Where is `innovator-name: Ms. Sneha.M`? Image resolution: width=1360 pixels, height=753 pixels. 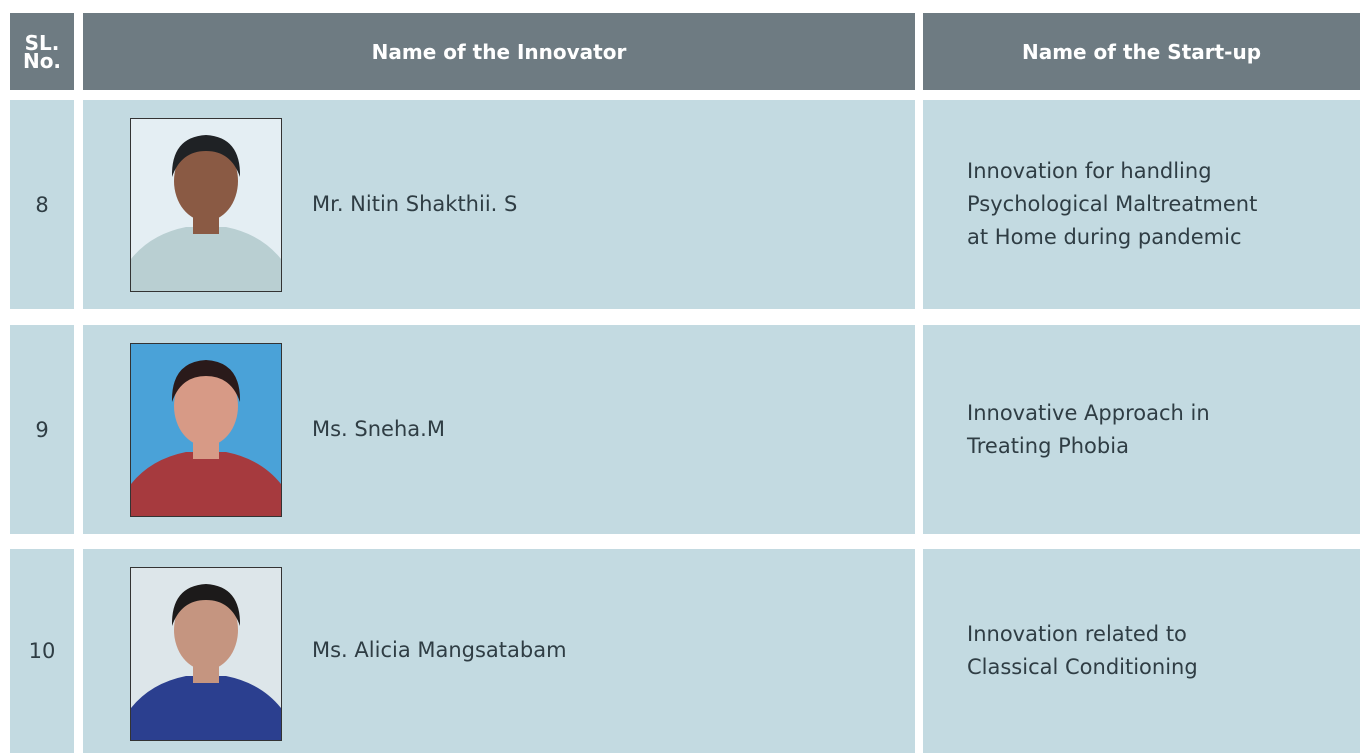
innovator-name: Ms. Sneha.M is located at coordinates (378, 428).